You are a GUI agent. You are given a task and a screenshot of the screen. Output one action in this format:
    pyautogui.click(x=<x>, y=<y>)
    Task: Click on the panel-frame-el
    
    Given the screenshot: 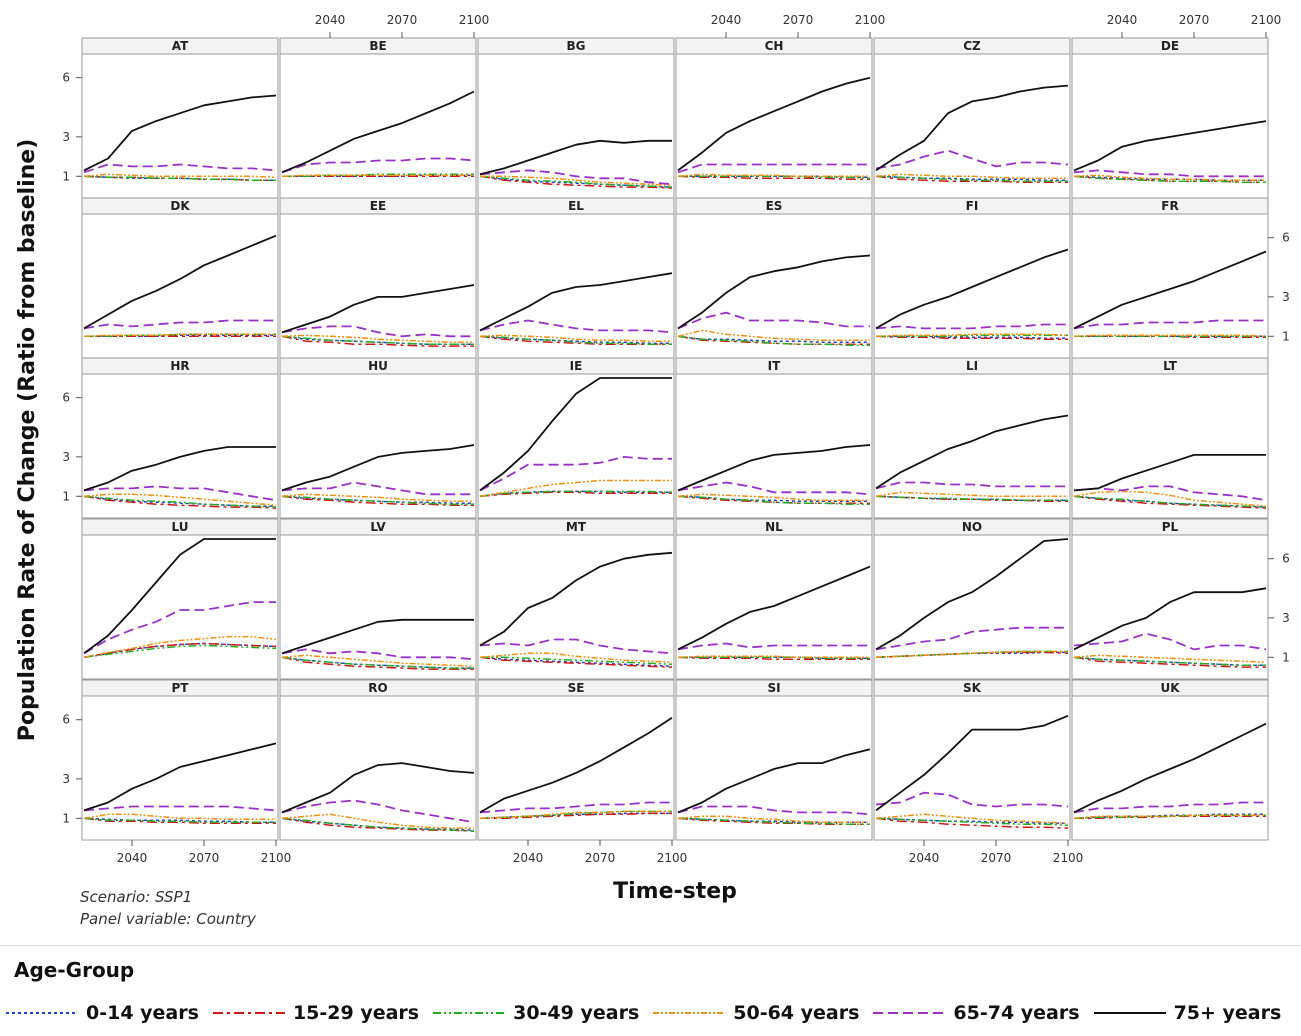 What is the action you would take?
    pyautogui.click(x=576, y=286)
    